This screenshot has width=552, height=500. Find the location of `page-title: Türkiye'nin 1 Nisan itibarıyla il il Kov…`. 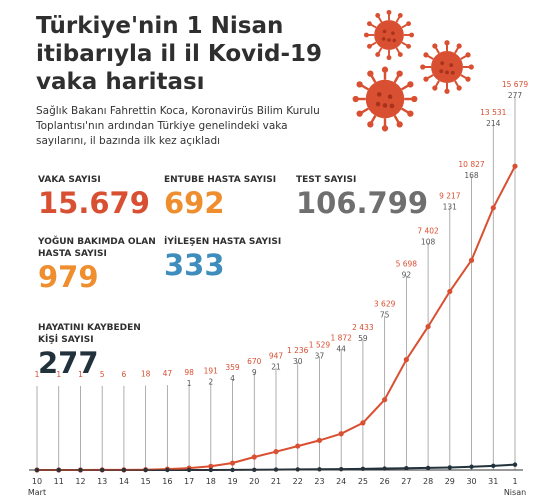

page-title: Türkiye'nin 1 Nisan itibarıyla il il Kov… is located at coordinates (179, 54).